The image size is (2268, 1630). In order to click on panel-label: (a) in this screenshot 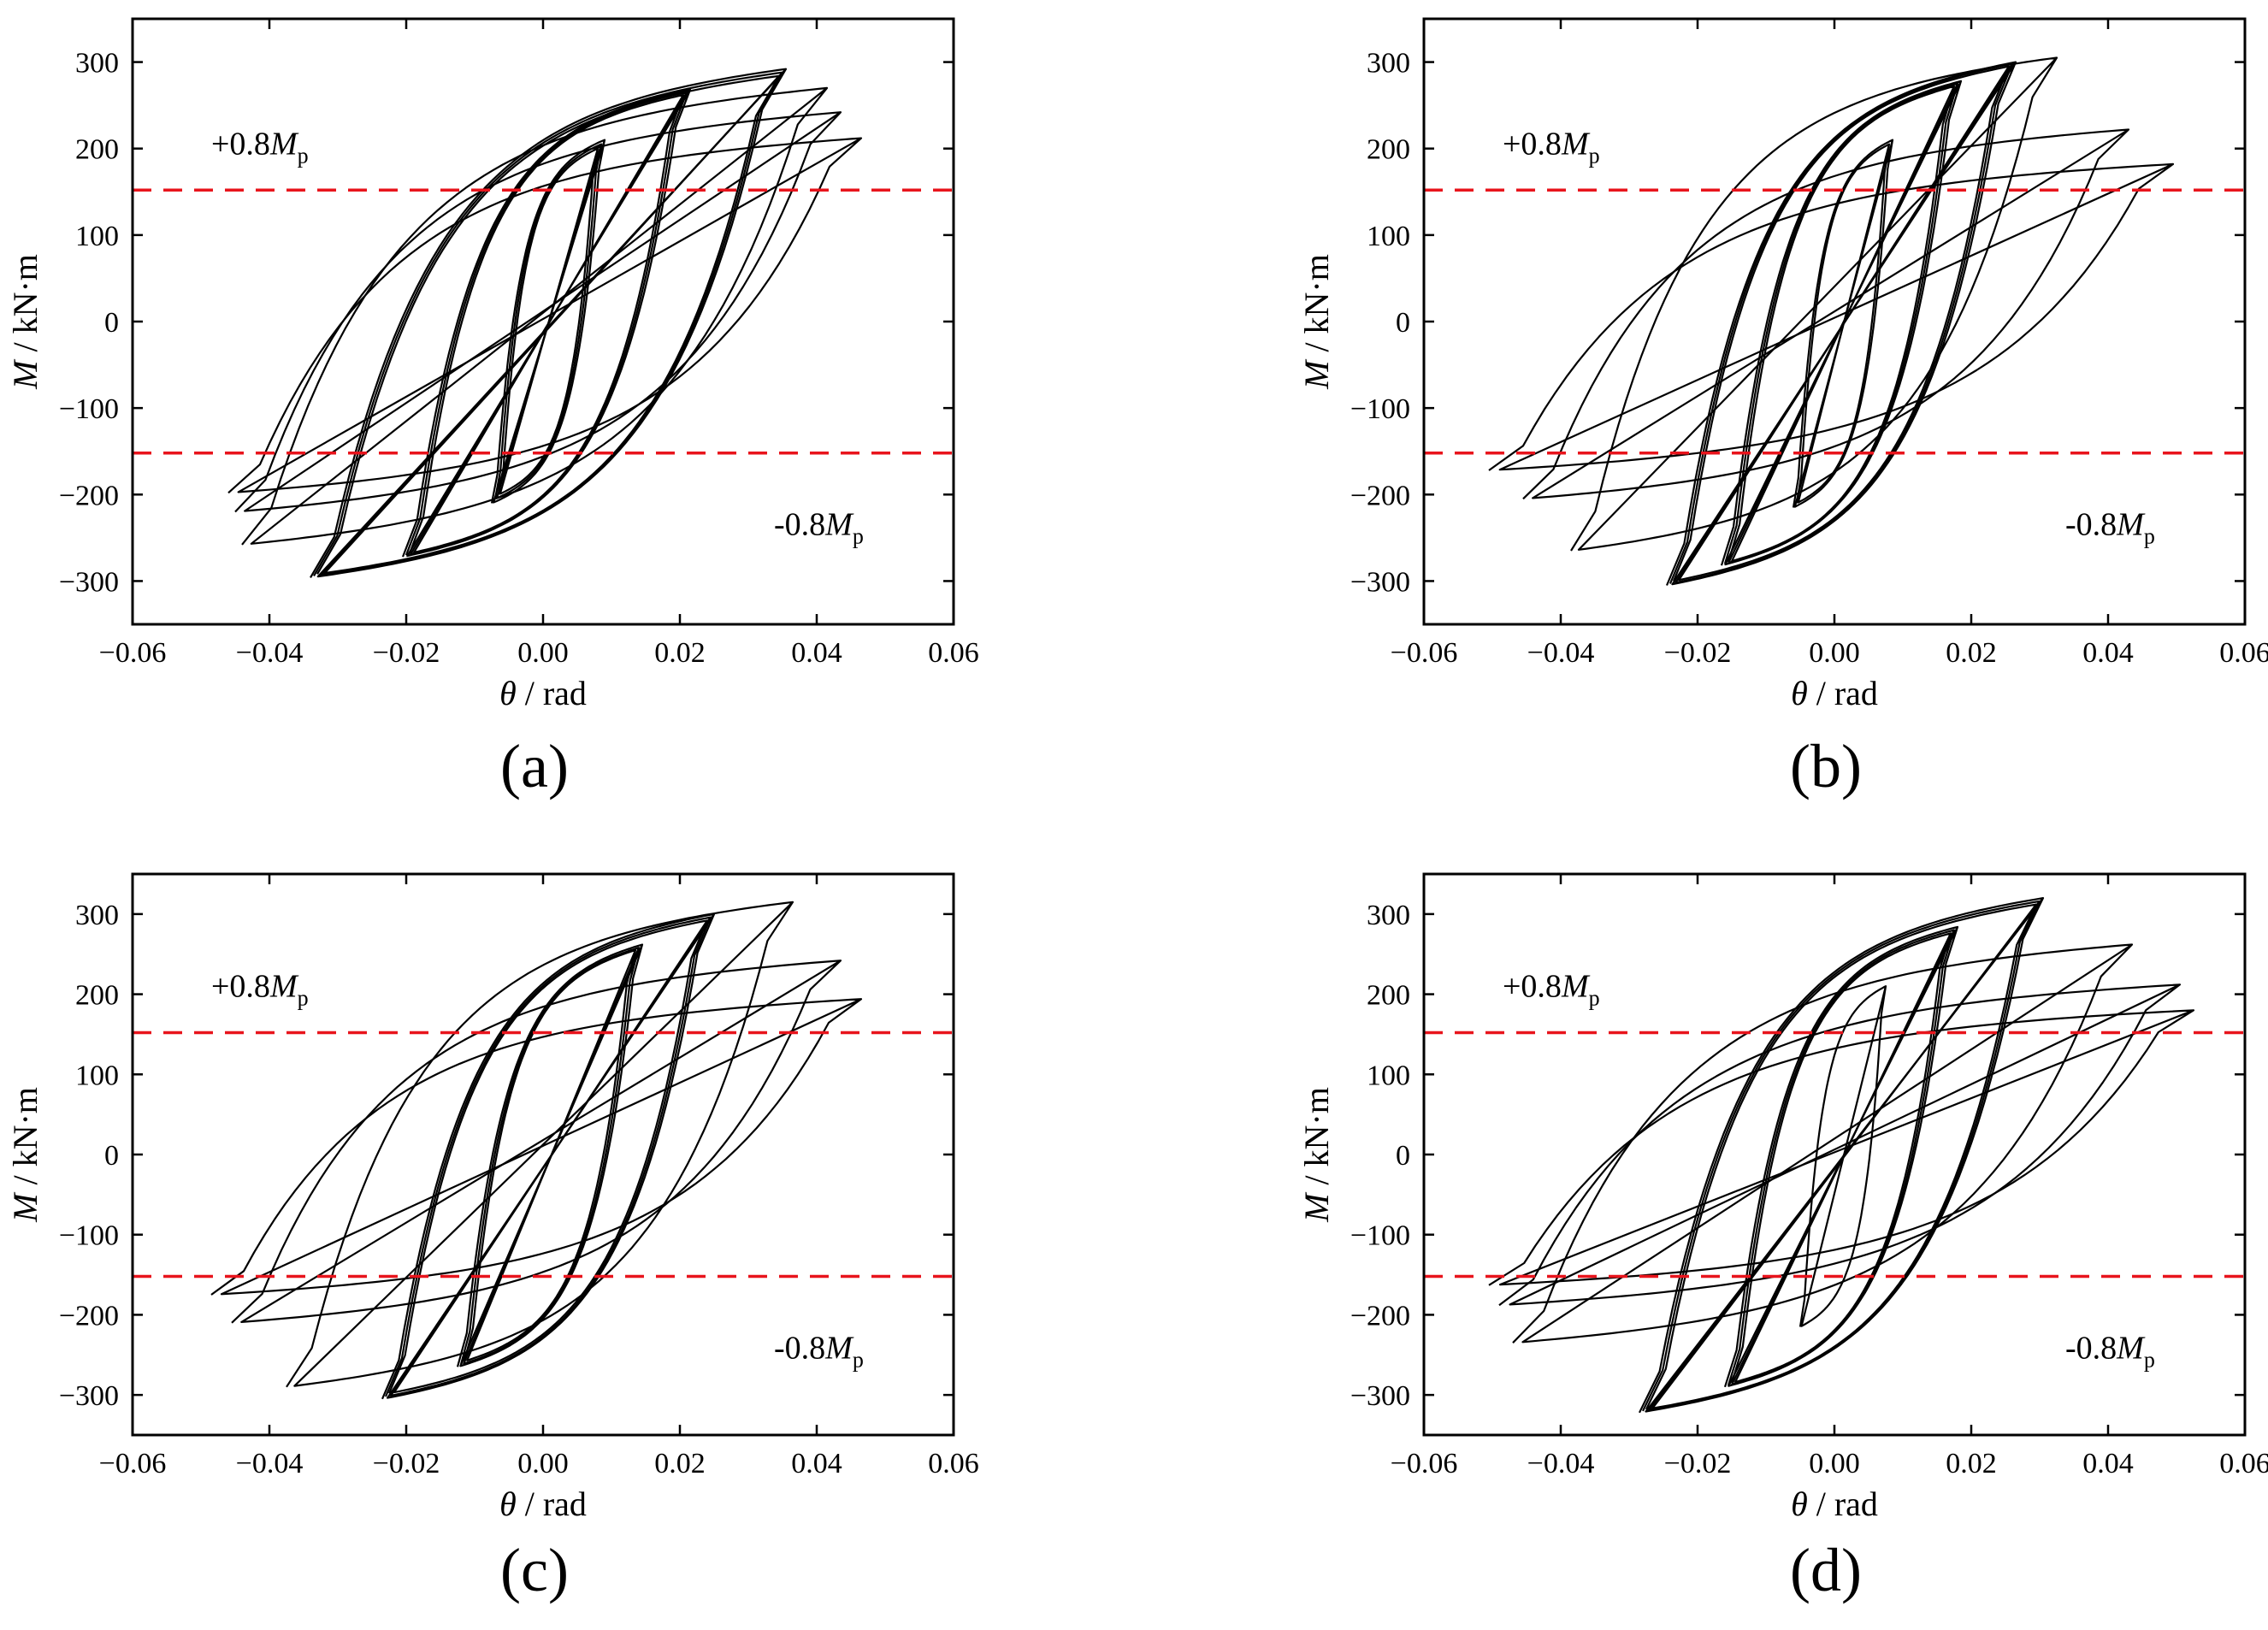, I will do `click(534, 766)`.